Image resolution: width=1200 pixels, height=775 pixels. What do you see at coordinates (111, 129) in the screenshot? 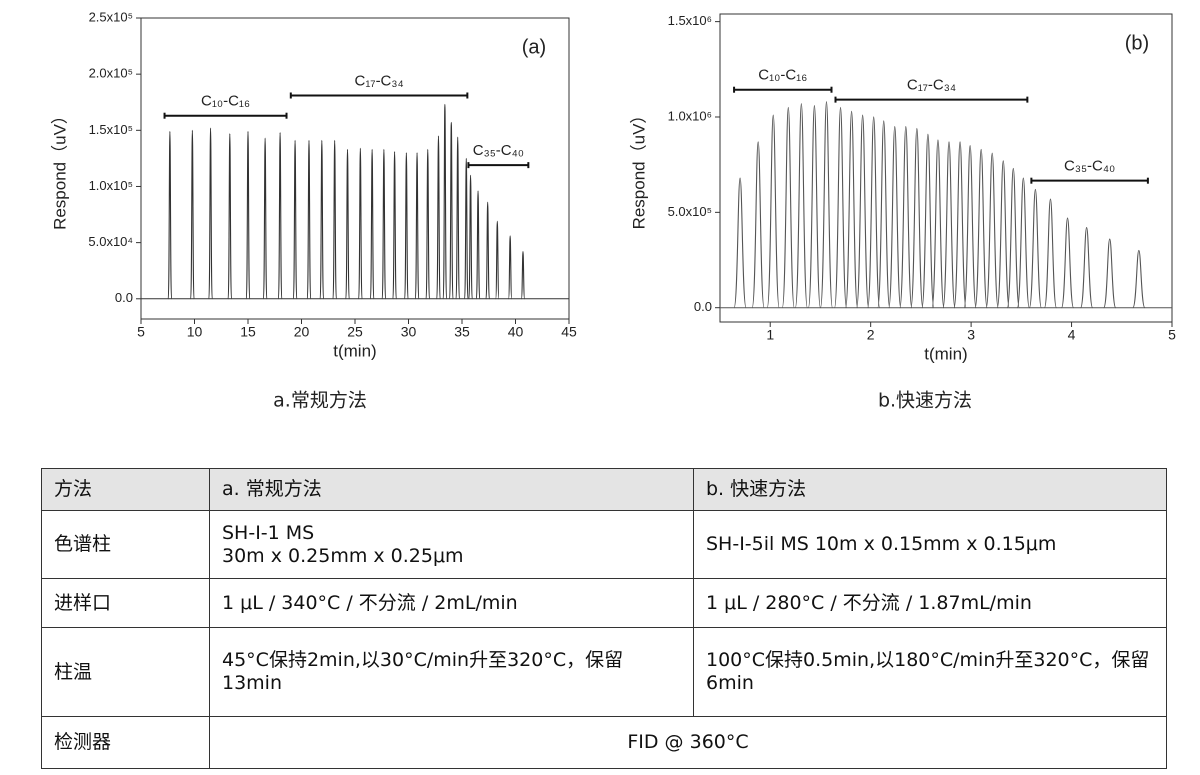
I see `y-tick-label: 1.5x10⁵` at bounding box center [111, 129].